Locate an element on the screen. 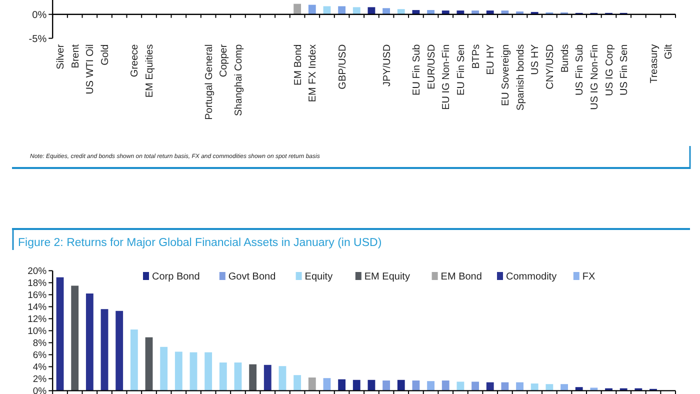 The height and width of the screenshot is (394, 700). x-tick-label: Brent is located at coordinates (76, 56).